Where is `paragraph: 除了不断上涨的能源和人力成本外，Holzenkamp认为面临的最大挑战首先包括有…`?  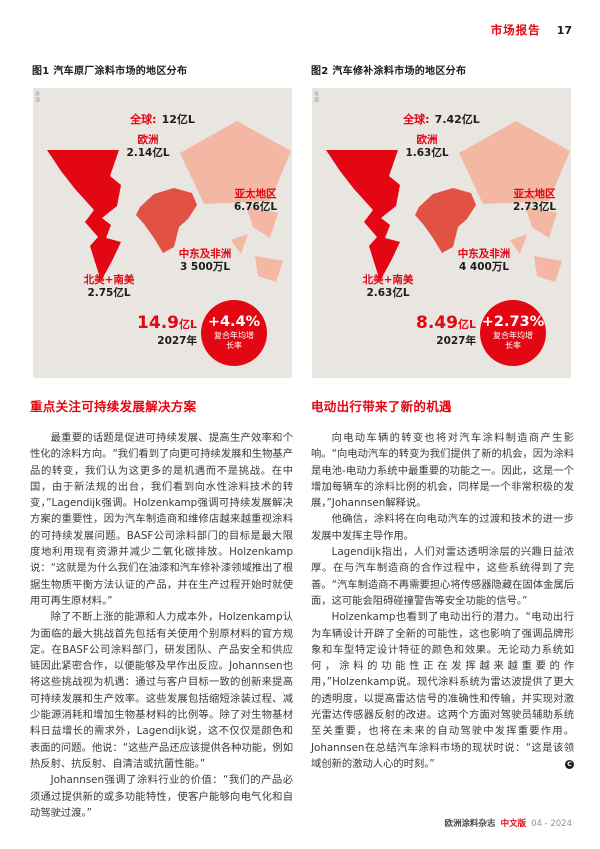
paragraph: 除了不断上涨的能源和人力成本外，Holzenkamp认为面临的最大挑战首先包括有… is located at coordinates (161, 690).